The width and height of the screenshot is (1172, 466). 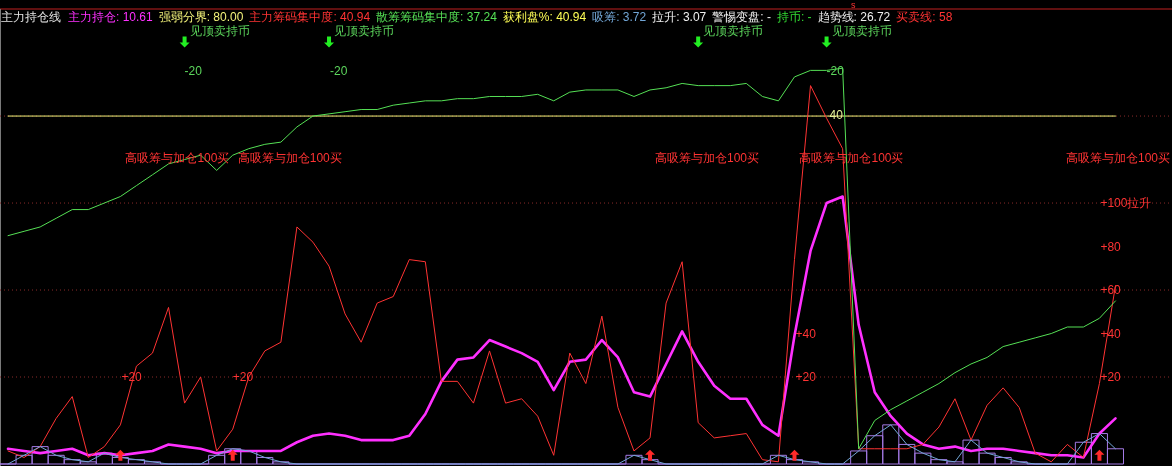 What do you see at coordinates (1111, 290) in the screenshot?
I see `y-tick-label: +60` at bounding box center [1111, 290].